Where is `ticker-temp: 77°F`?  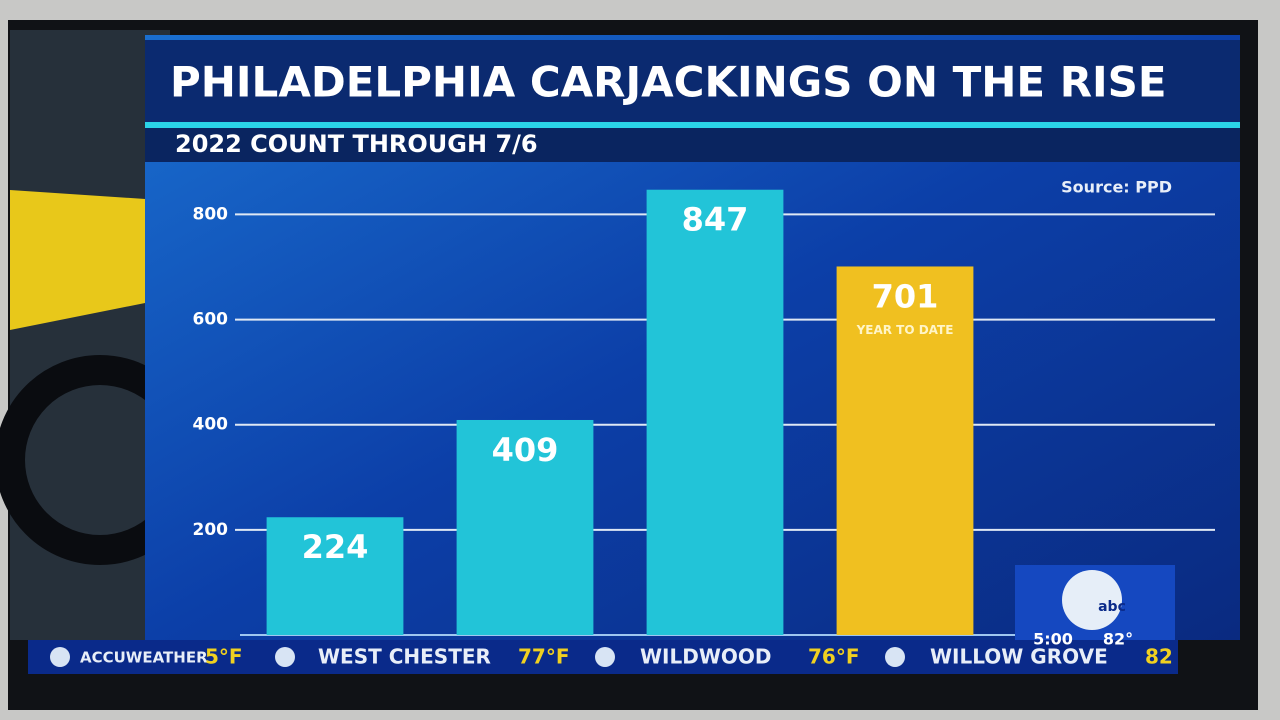
ticker-temp: 77°F is located at coordinates (544, 657).